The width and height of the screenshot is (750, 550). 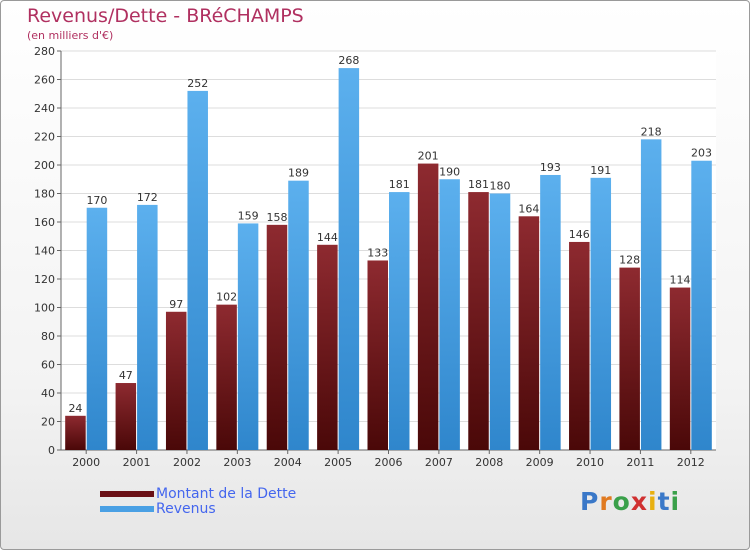 What do you see at coordinates (44, 251) in the screenshot?
I see `y-tick-label: 140` at bounding box center [44, 251].